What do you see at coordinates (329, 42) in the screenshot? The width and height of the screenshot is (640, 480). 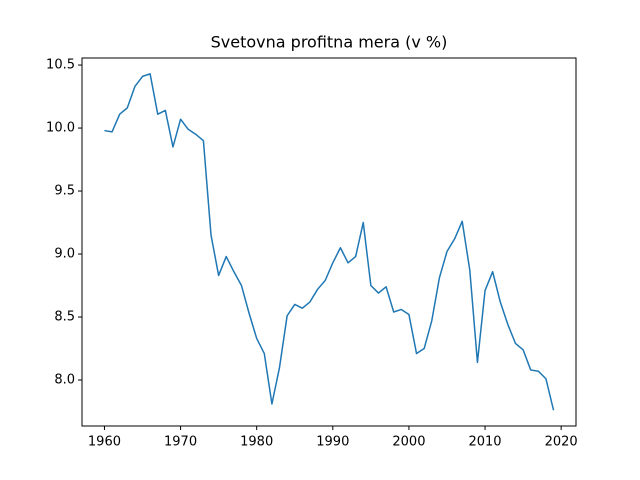 I see `chart-title: Svetovna profitna mera (v %)` at bounding box center [329, 42].